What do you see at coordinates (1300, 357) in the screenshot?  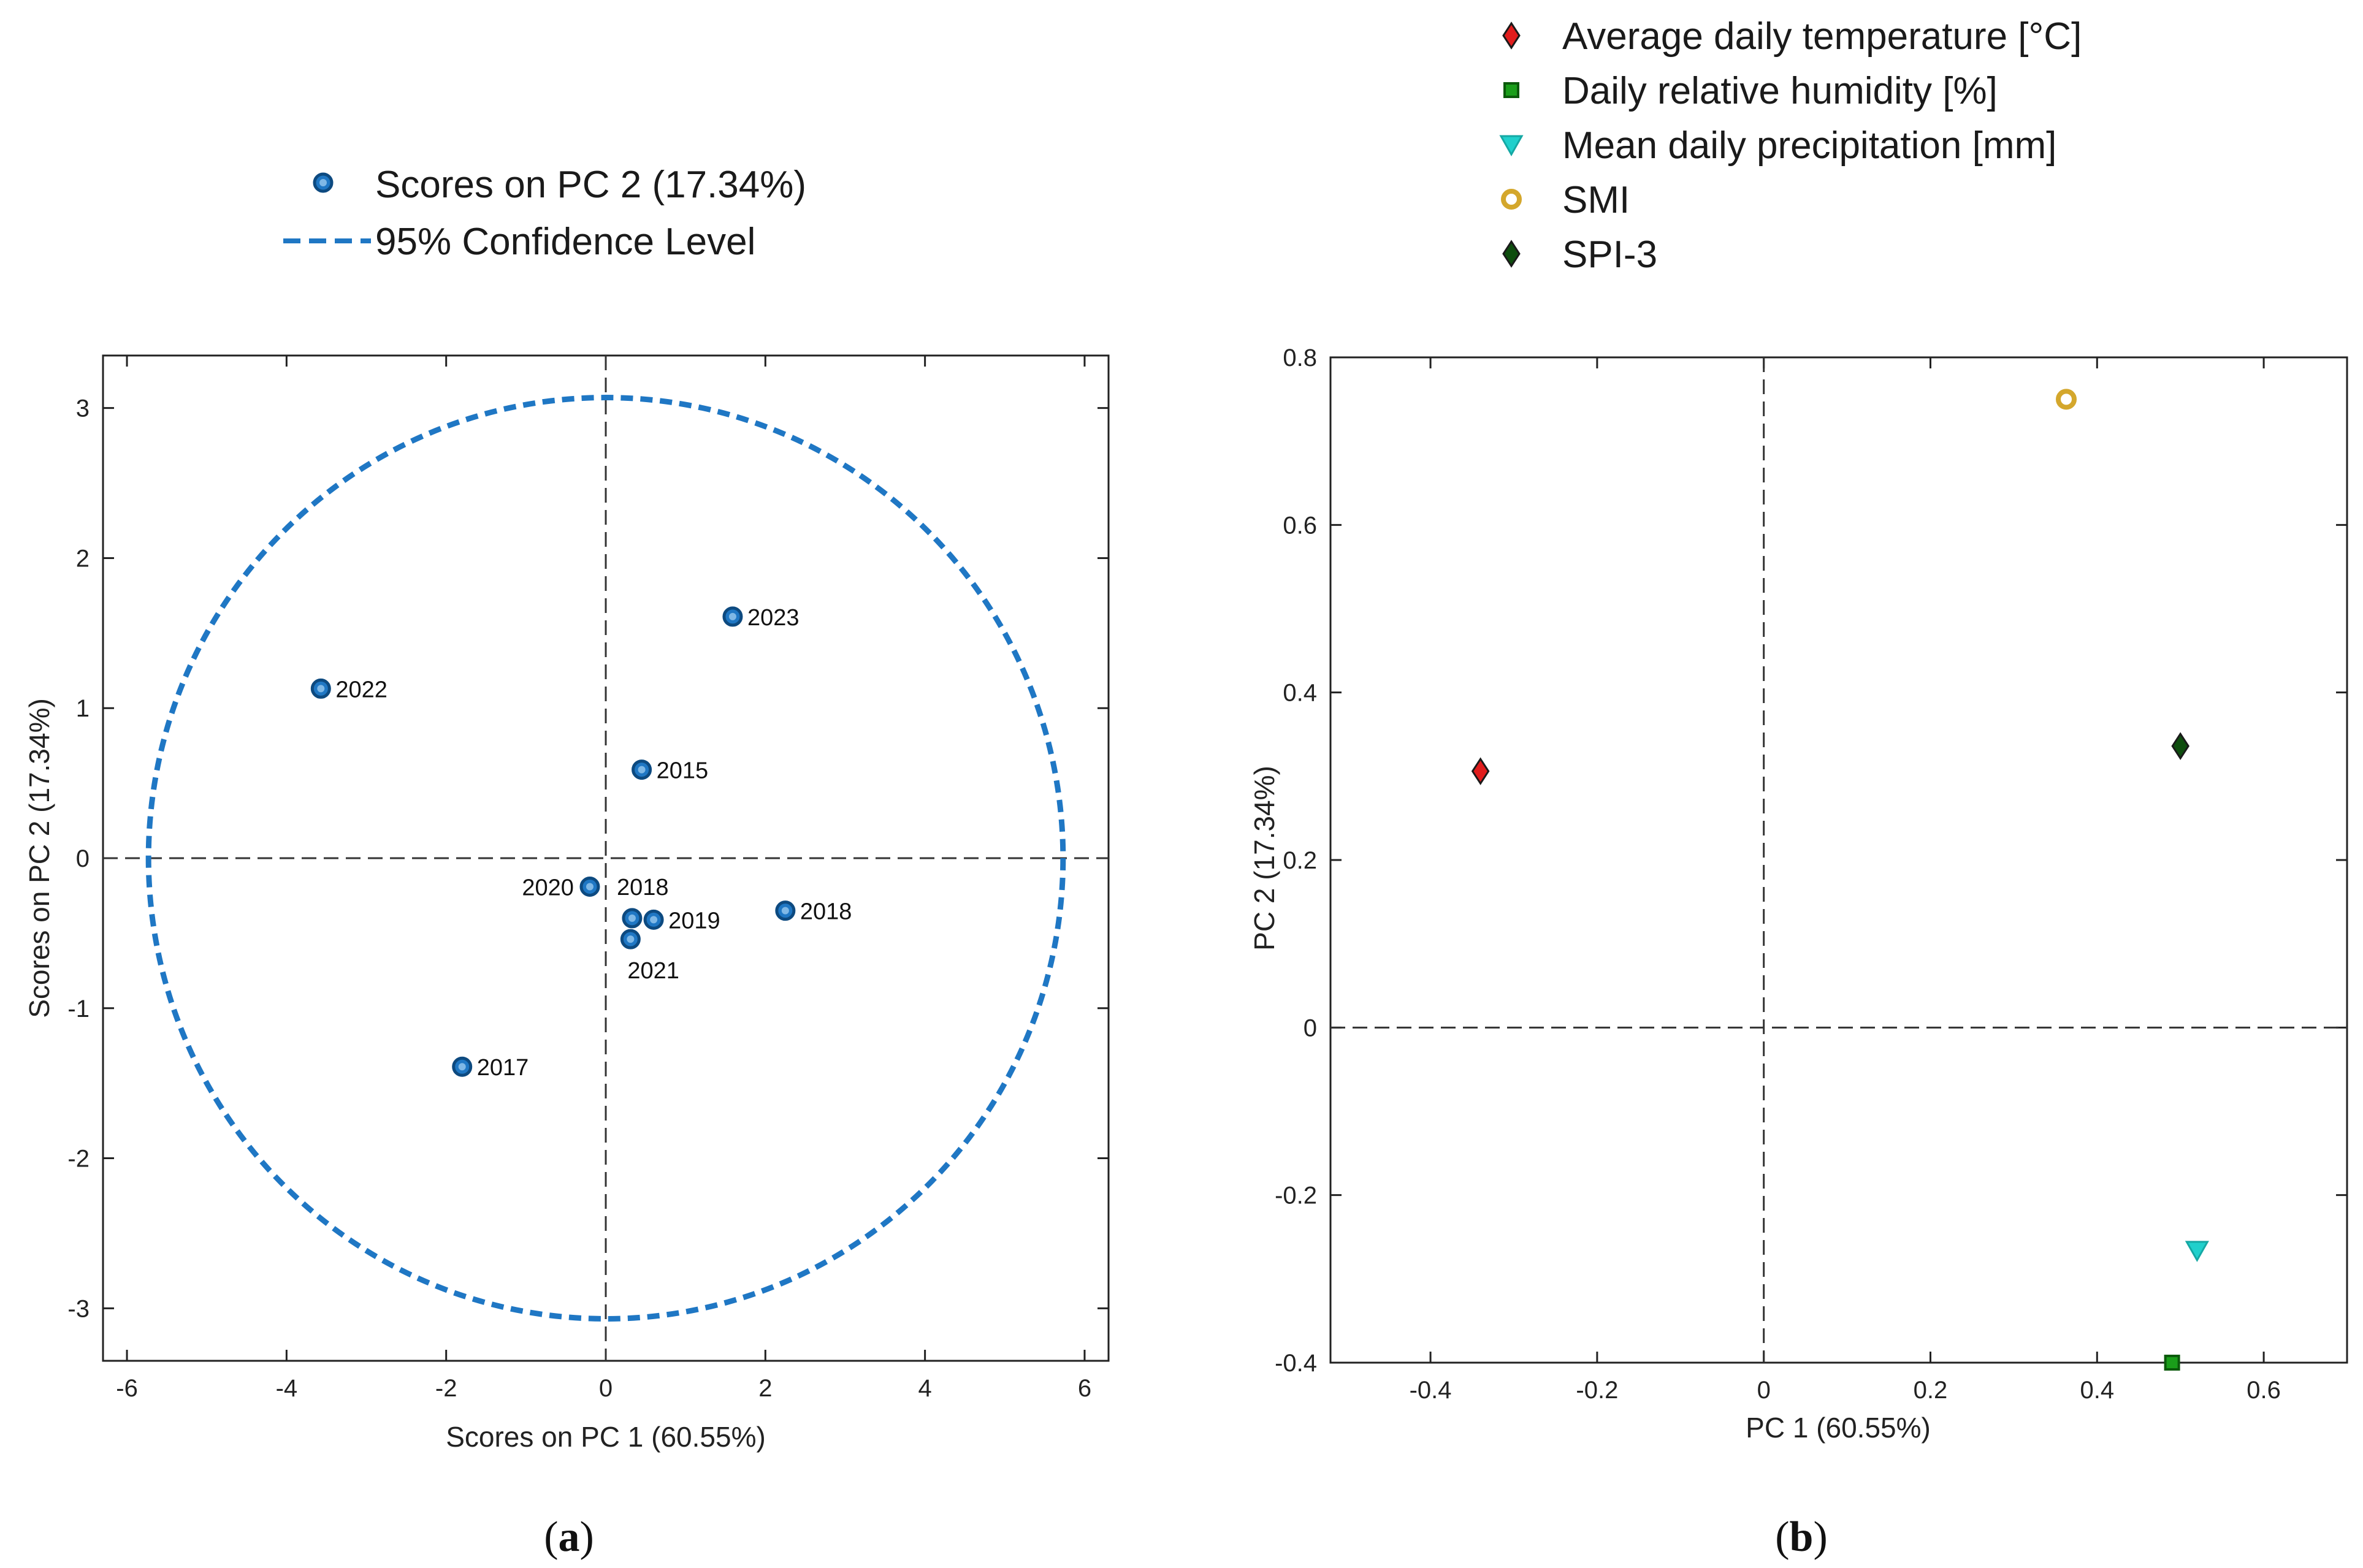 I see `panel-b-y-tick-label: 0.8` at bounding box center [1300, 357].